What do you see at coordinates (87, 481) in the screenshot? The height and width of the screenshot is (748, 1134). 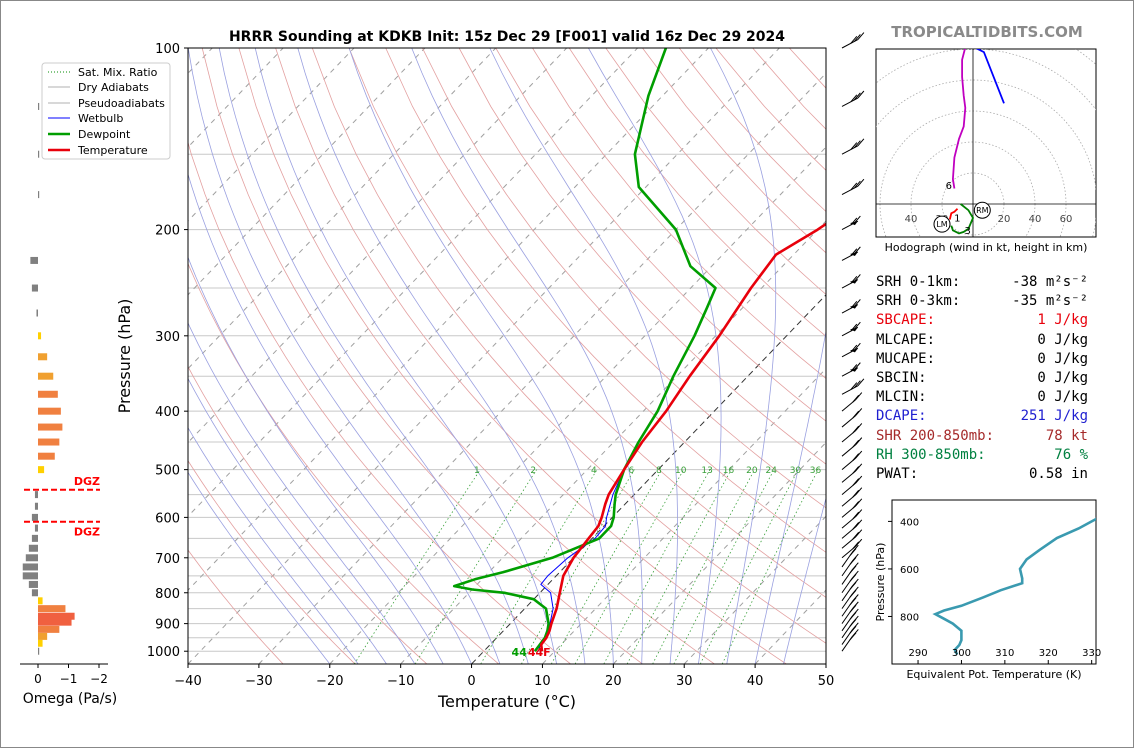 I see `dgz-label: DGZ` at bounding box center [87, 481].